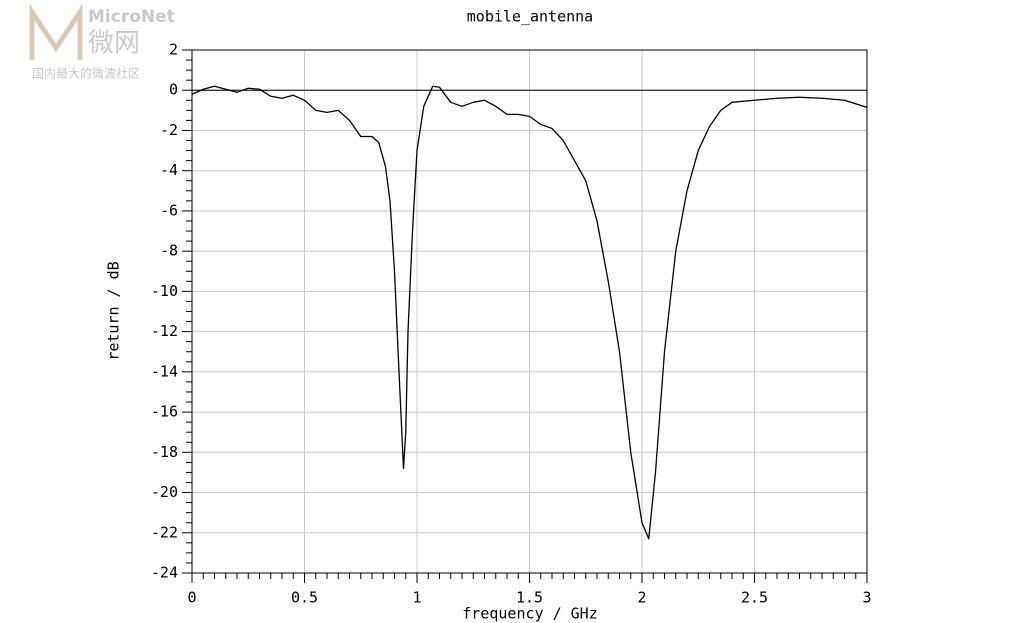 The height and width of the screenshot is (623, 1016). Describe the element at coordinates (164, 412) in the screenshot. I see `y-tick-label: -16` at that location.